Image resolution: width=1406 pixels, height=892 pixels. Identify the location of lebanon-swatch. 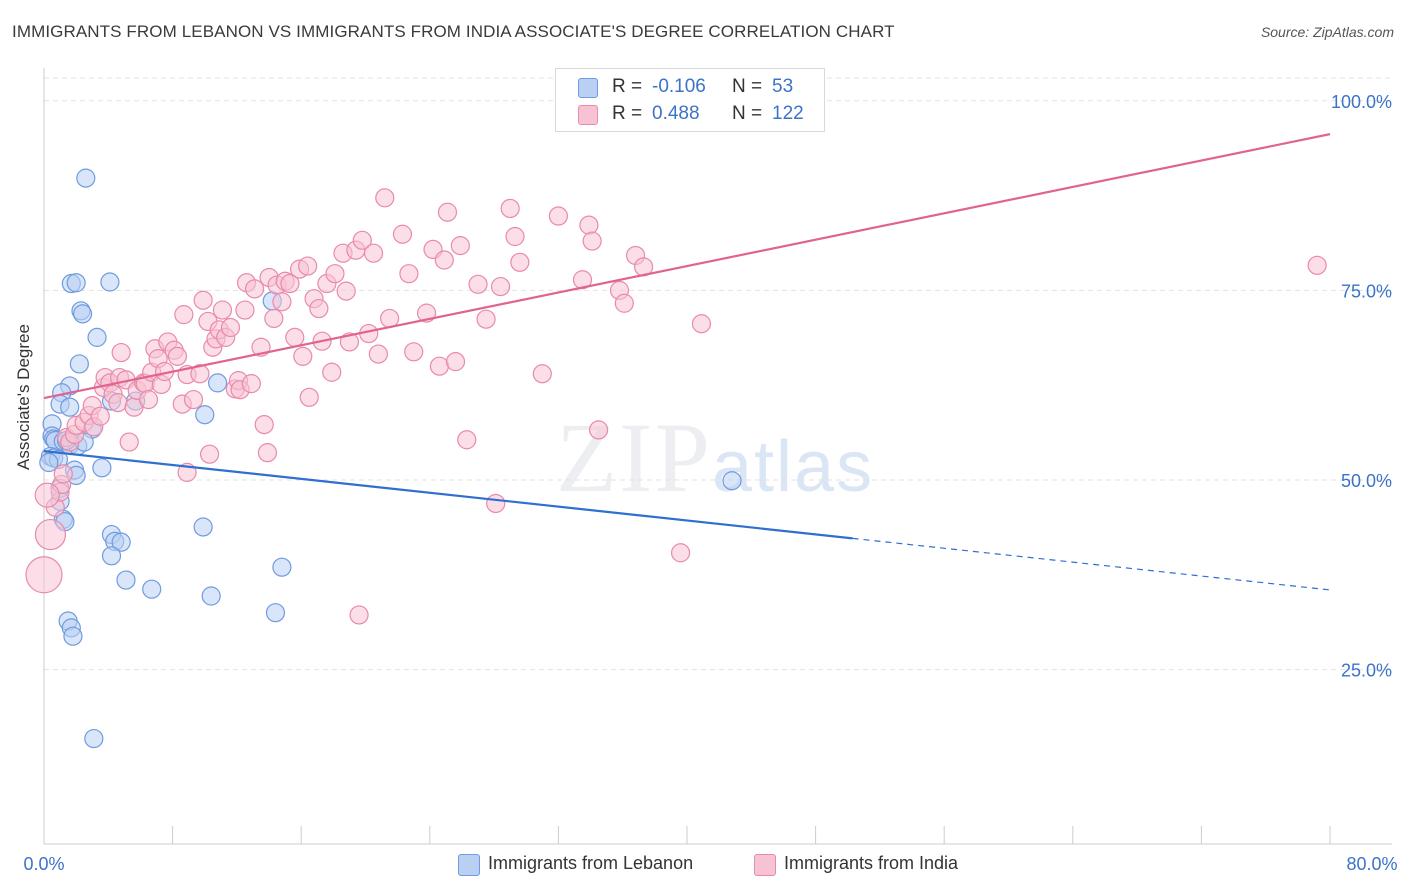
(588, 88).